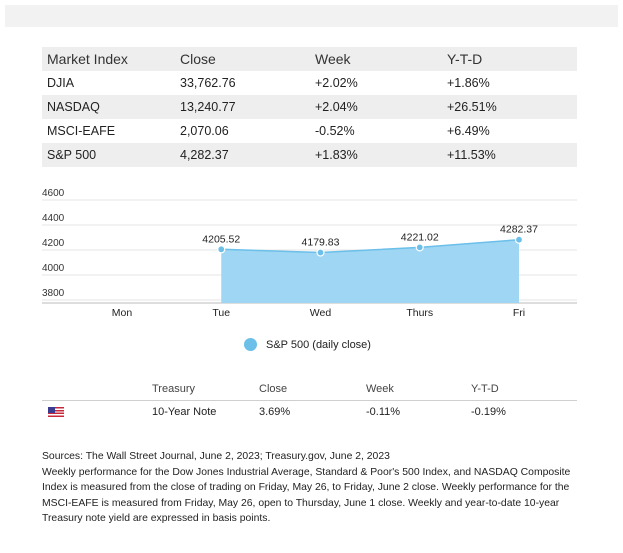 This screenshot has height=553, width=623. I want to click on index-close: 4,282.37, so click(242, 155).